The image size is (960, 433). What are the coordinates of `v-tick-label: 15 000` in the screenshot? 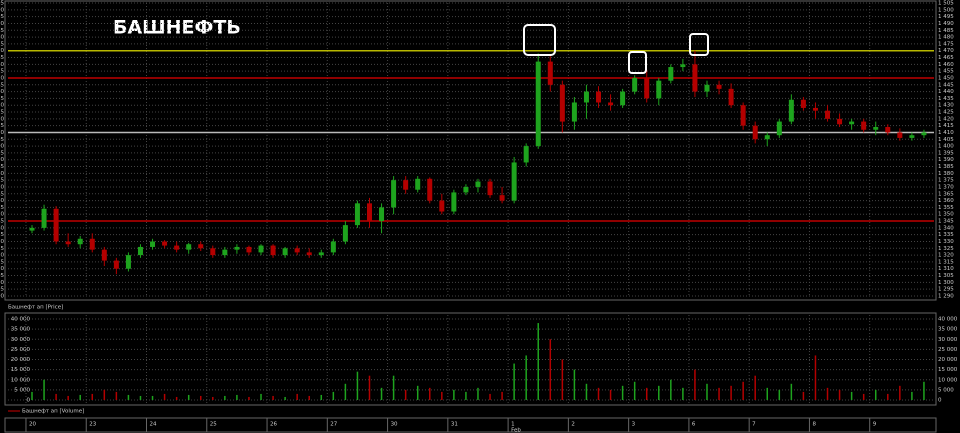 It's located at (21, 370).